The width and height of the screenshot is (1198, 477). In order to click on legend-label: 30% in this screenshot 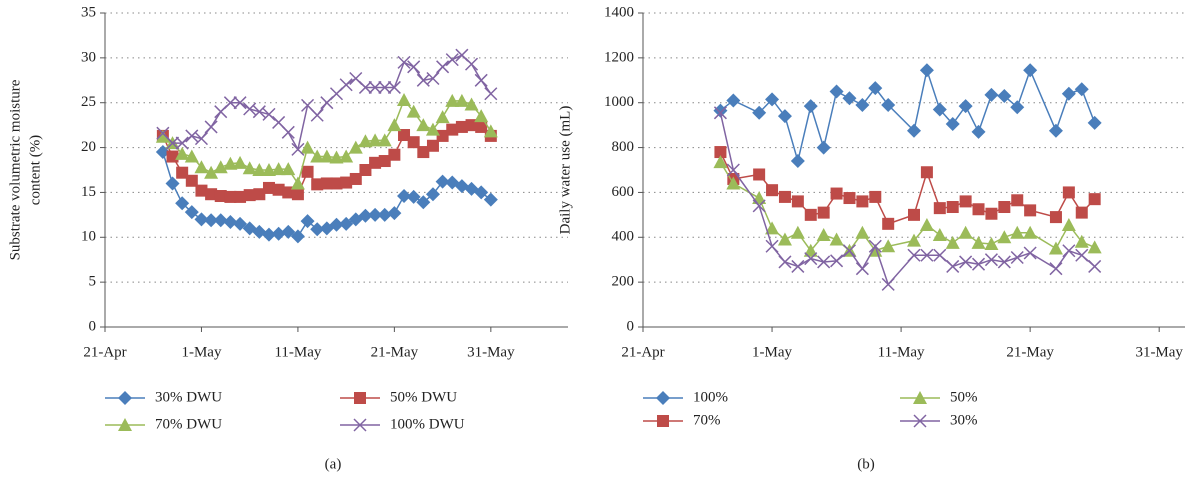, I will do `click(964, 420)`.